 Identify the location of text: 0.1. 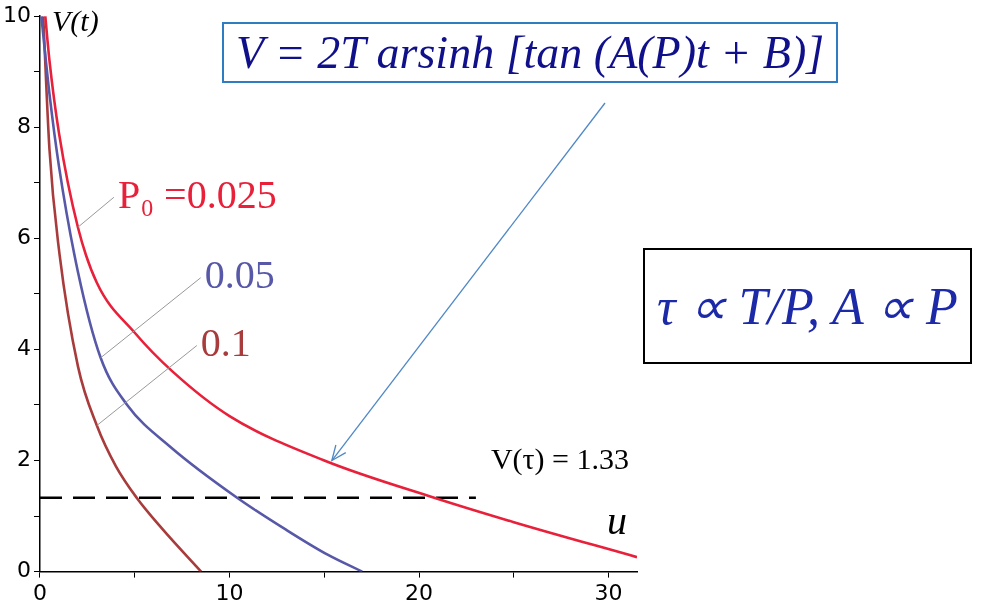
(225, 343).